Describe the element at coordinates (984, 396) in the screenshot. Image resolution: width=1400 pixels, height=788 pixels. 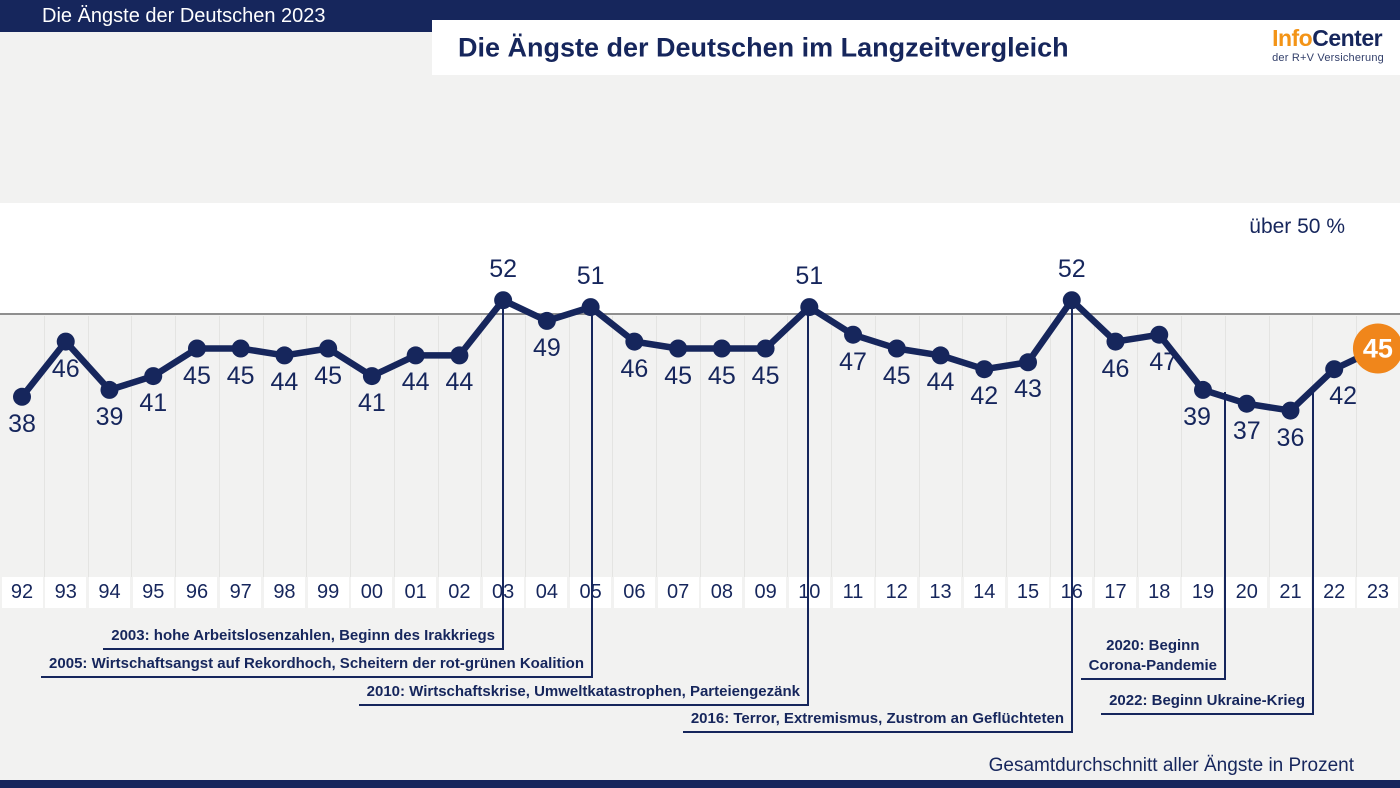
I see `value-label: 42` at that location.